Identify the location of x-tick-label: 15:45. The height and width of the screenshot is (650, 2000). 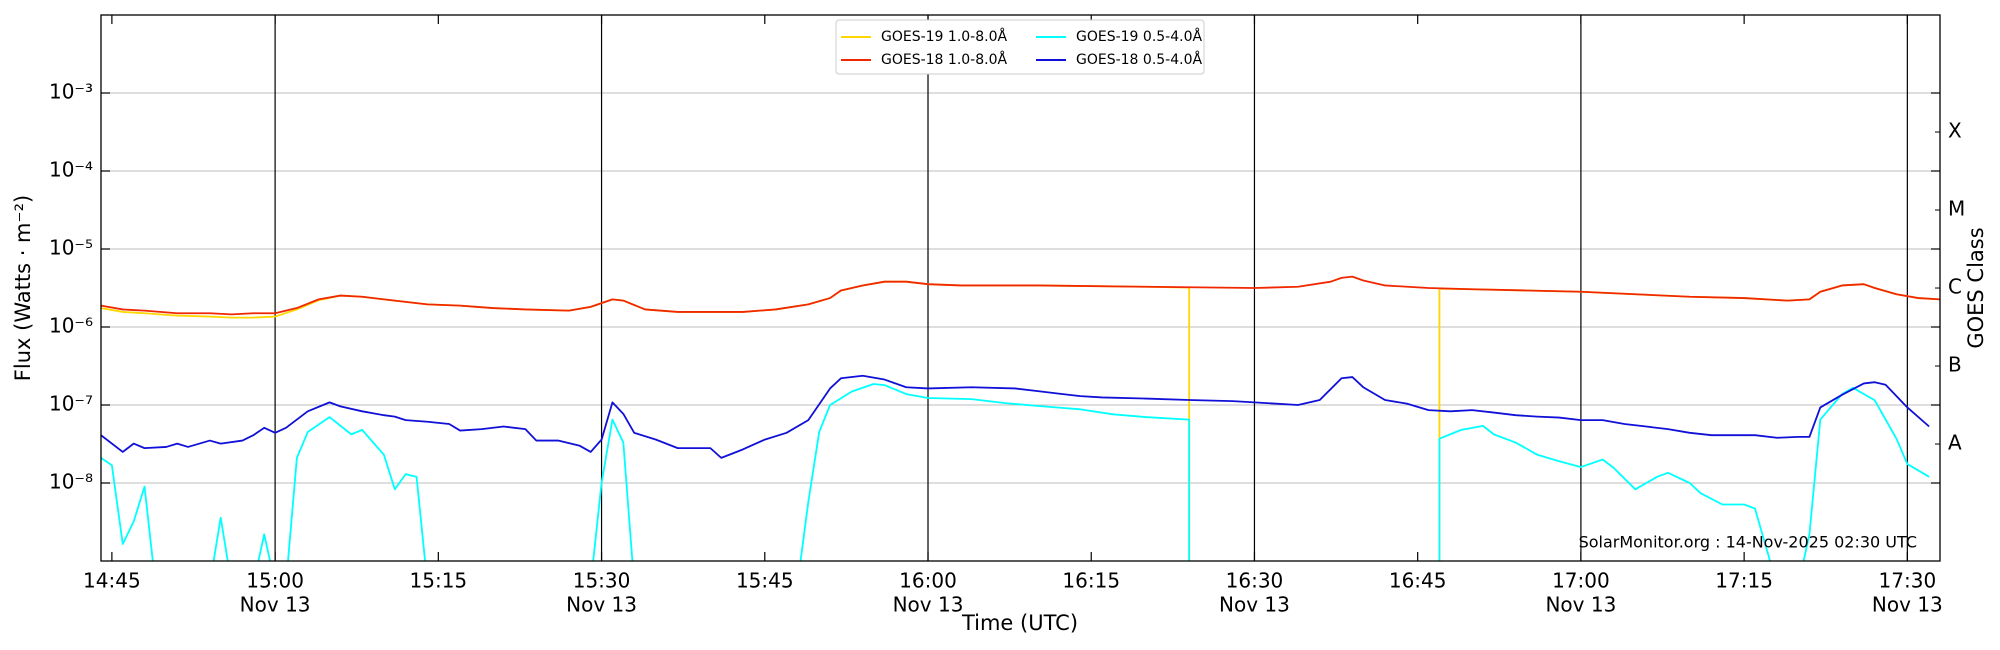
(765, 581).